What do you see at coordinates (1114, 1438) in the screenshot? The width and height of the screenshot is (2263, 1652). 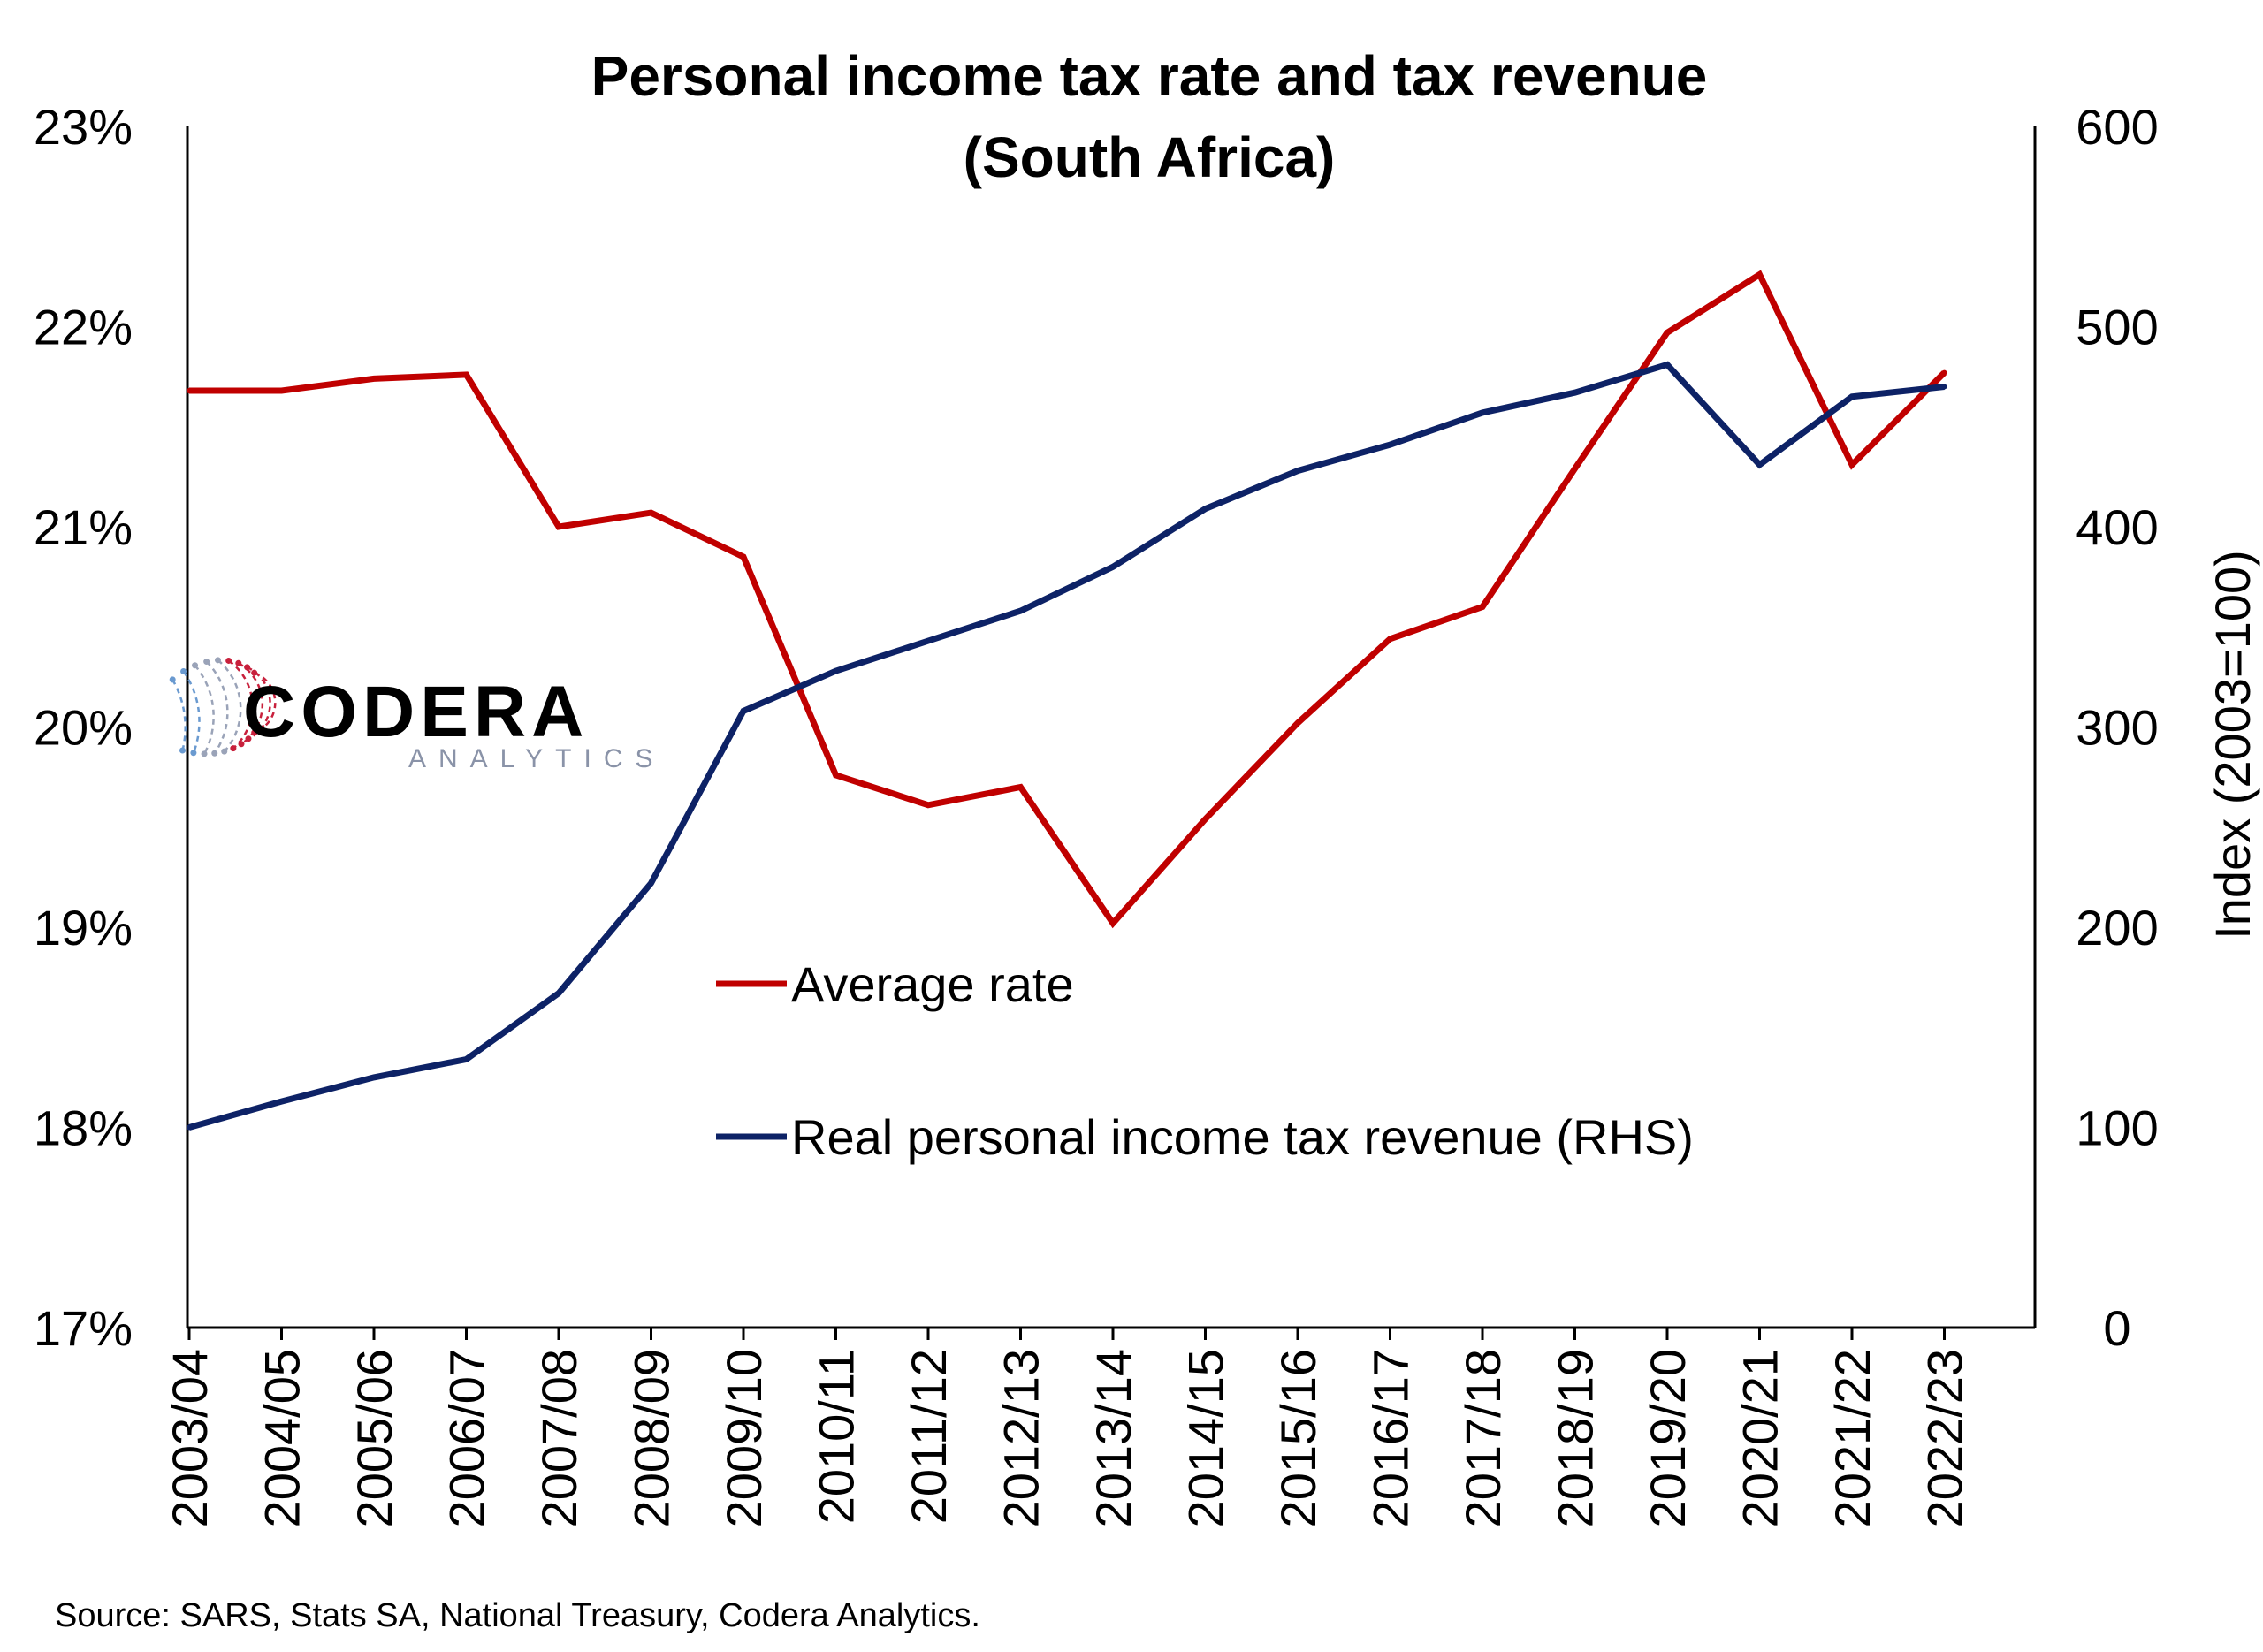 I see `x-tick-label: 2013/14` at bounding box center [1114, 1438].